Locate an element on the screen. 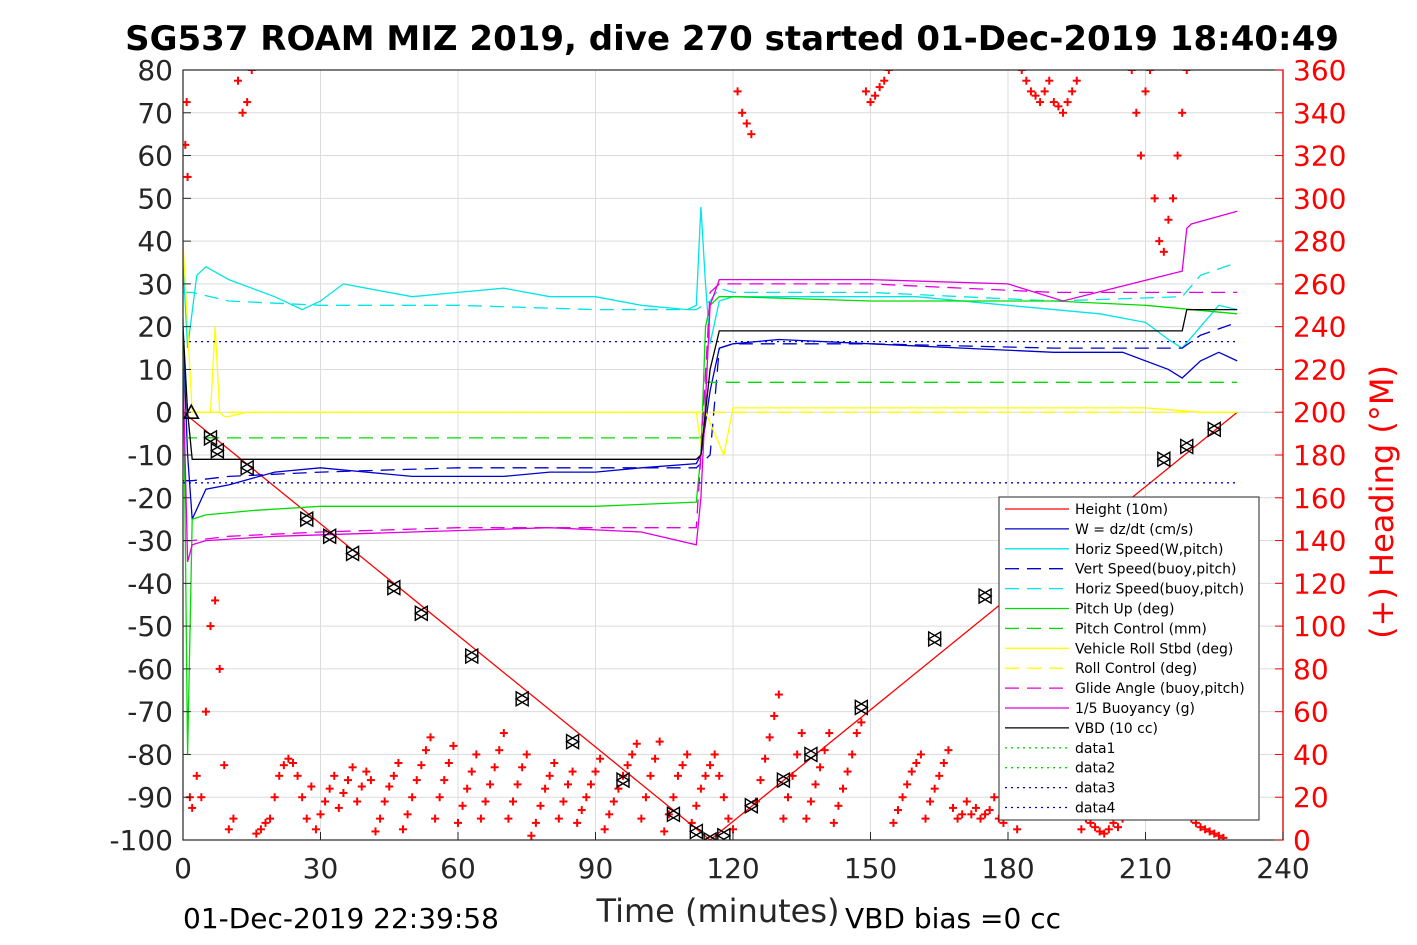 Image resolution: width=1417 pixels, height=945 pixels. legend-label: Vehicle Roll Stbd (deg) is located at coordinates (1154, 649).